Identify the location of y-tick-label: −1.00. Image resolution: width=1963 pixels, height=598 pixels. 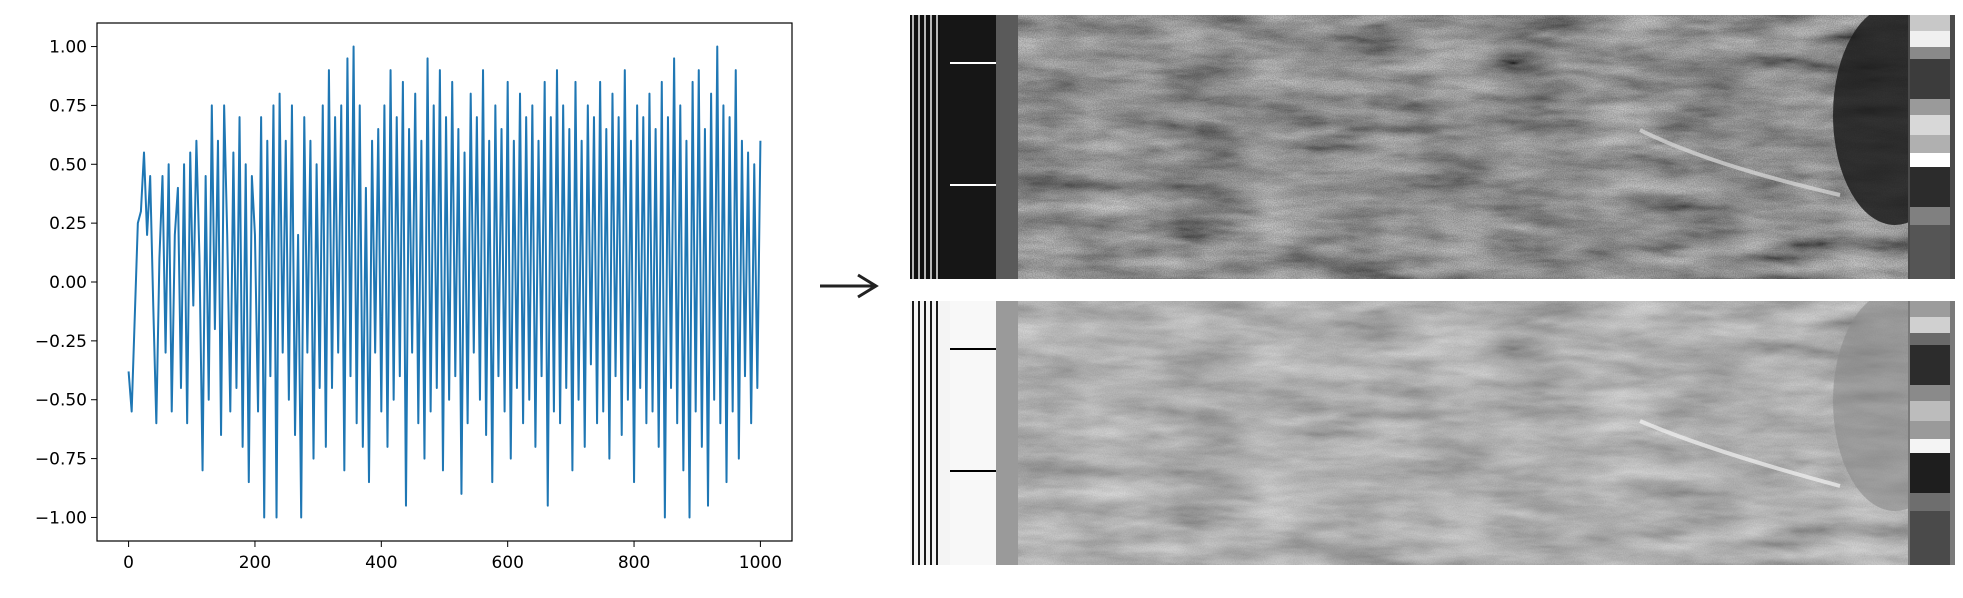
(61, 518).